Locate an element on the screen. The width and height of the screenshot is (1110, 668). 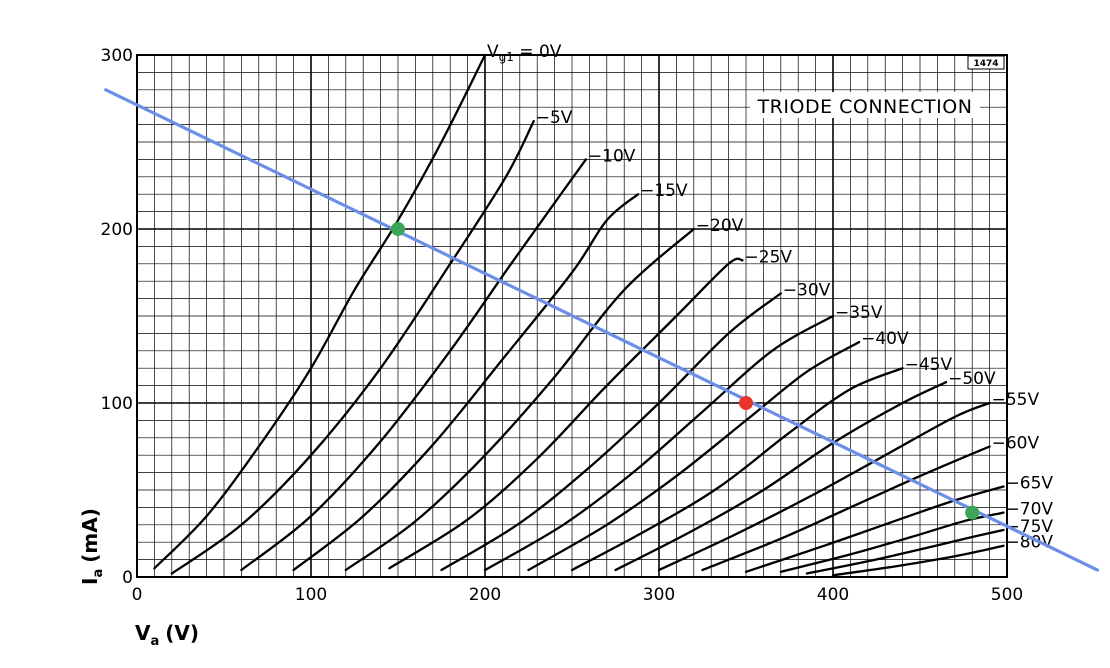
y-tick-labels: 0 100 200 300 is located at coordinates (117, 317).